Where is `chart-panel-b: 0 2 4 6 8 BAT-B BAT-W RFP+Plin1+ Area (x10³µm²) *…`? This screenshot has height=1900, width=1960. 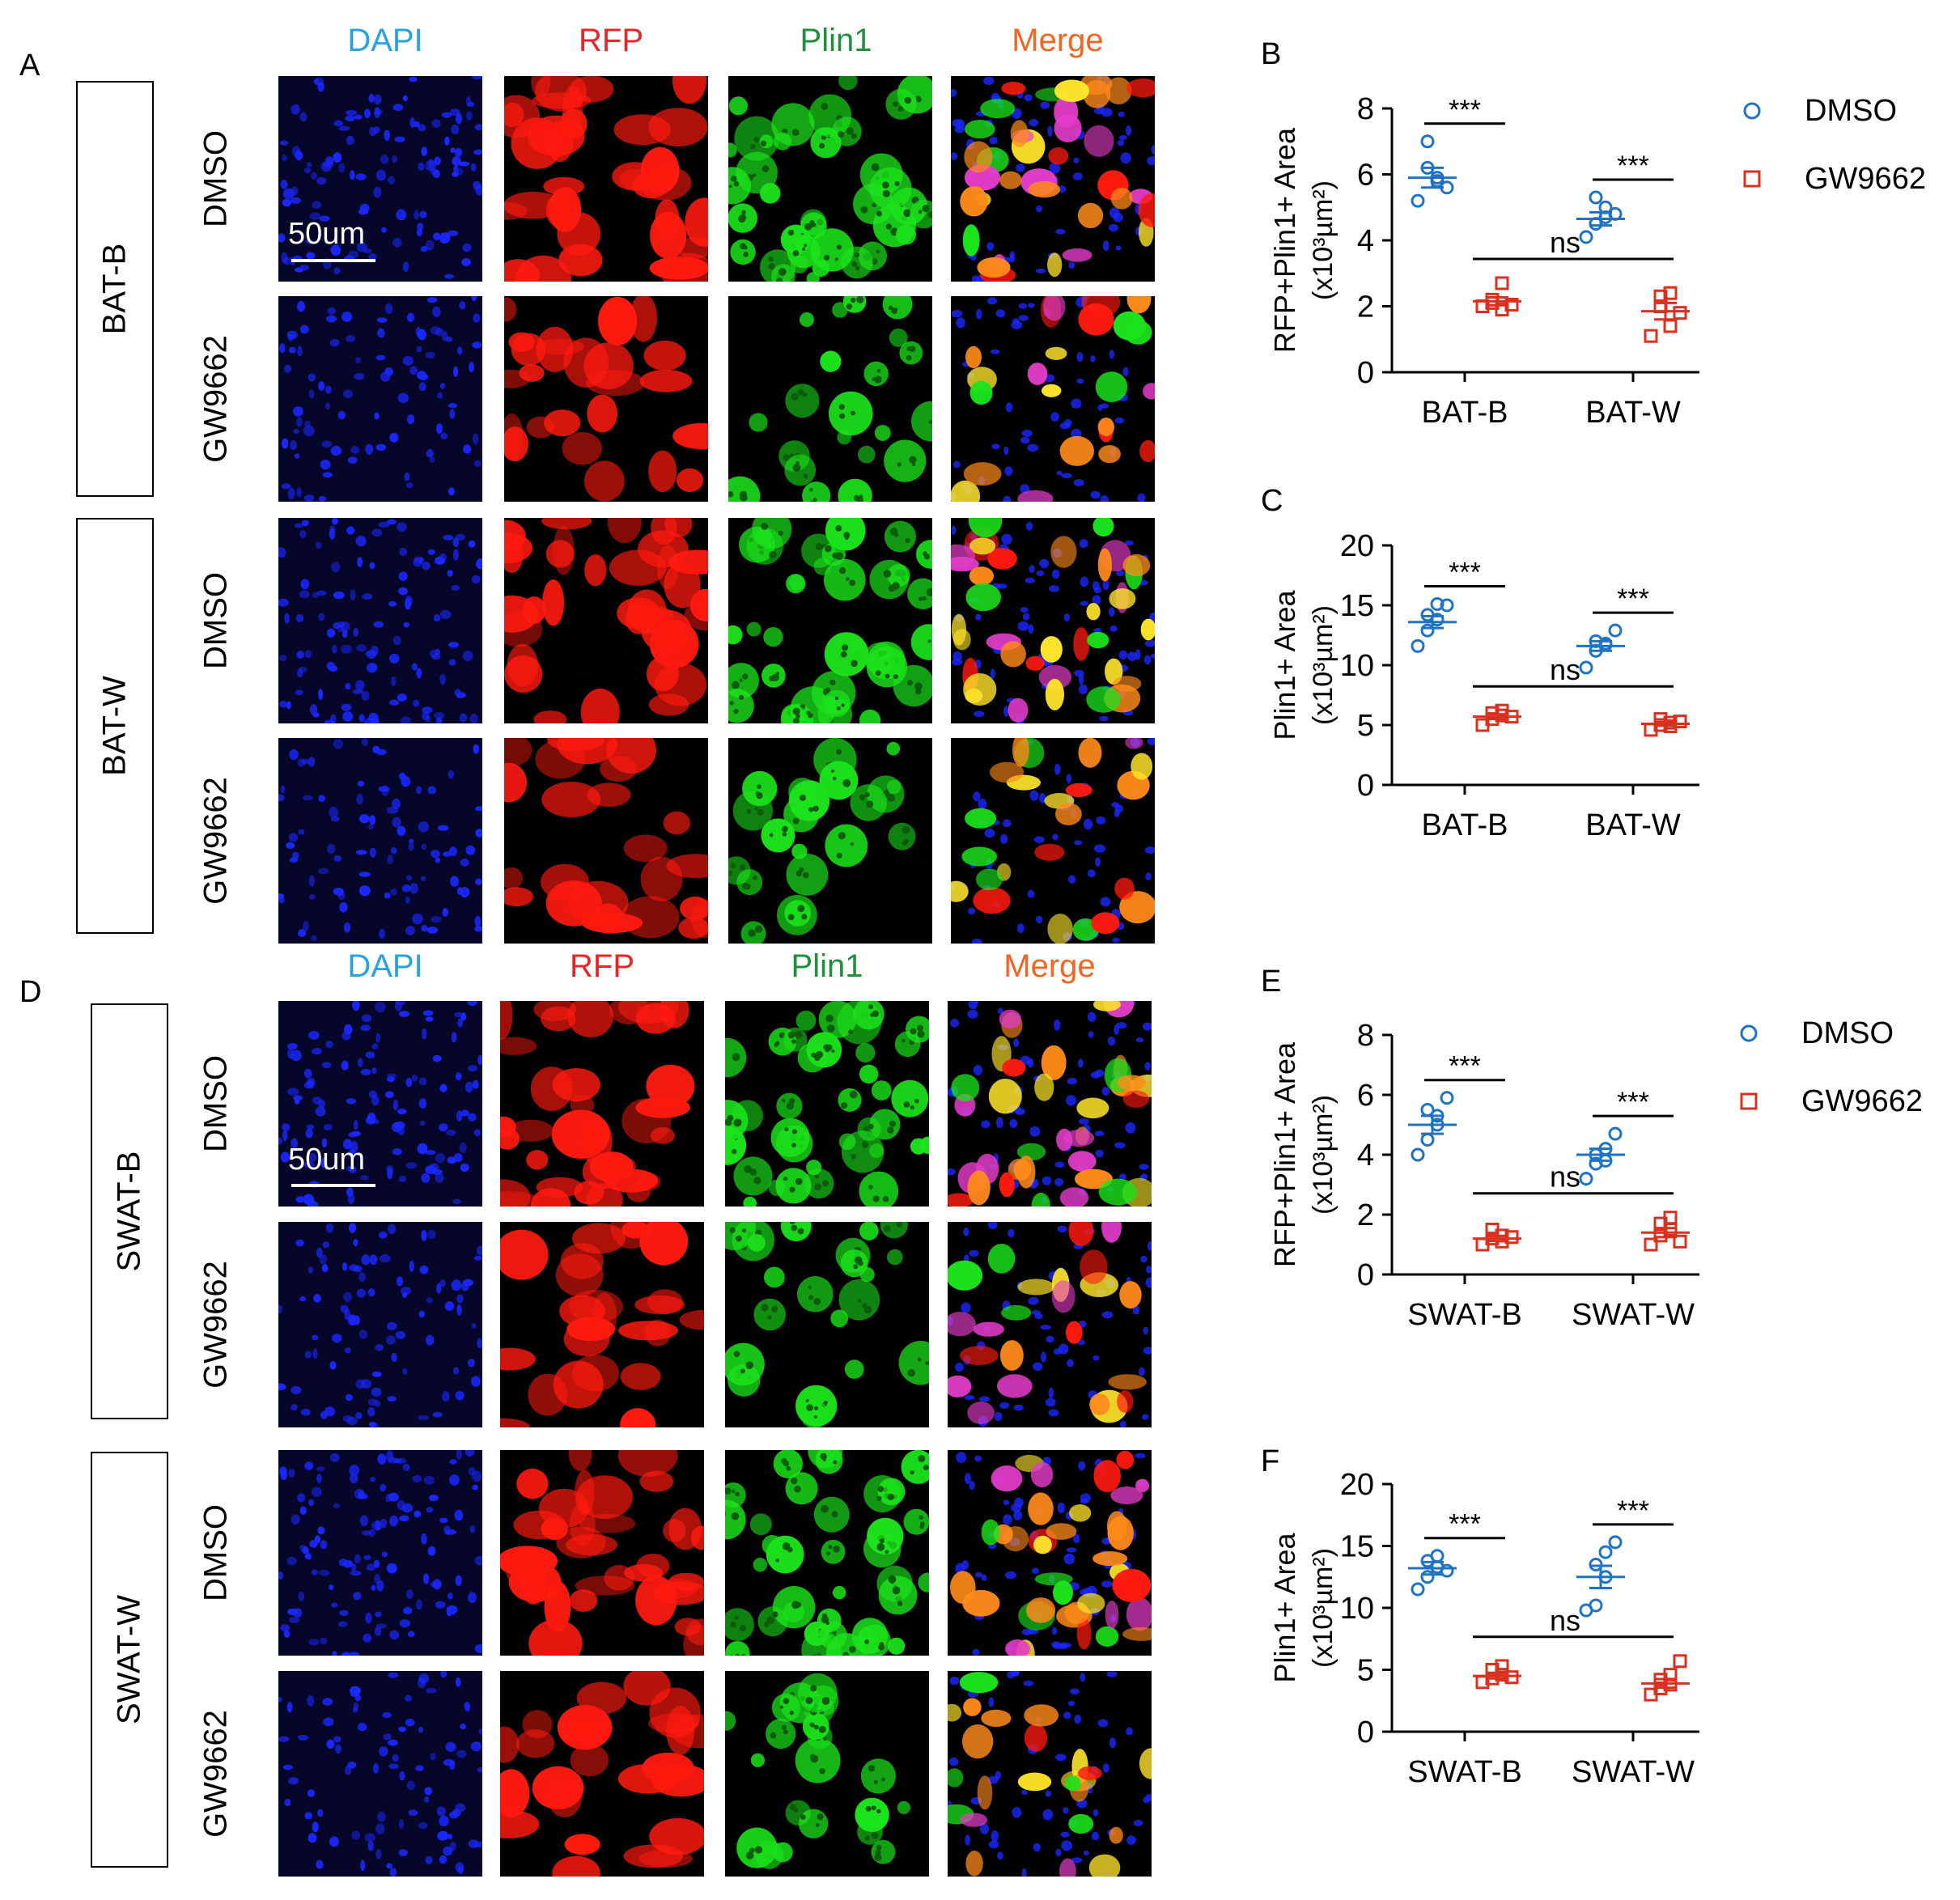 chart-panel-b: 0 2 4 6 8 BAT-B BAT-W RFP+Plin1+ Area (x10³µm²) *… is located at coordinates (1484, 261).